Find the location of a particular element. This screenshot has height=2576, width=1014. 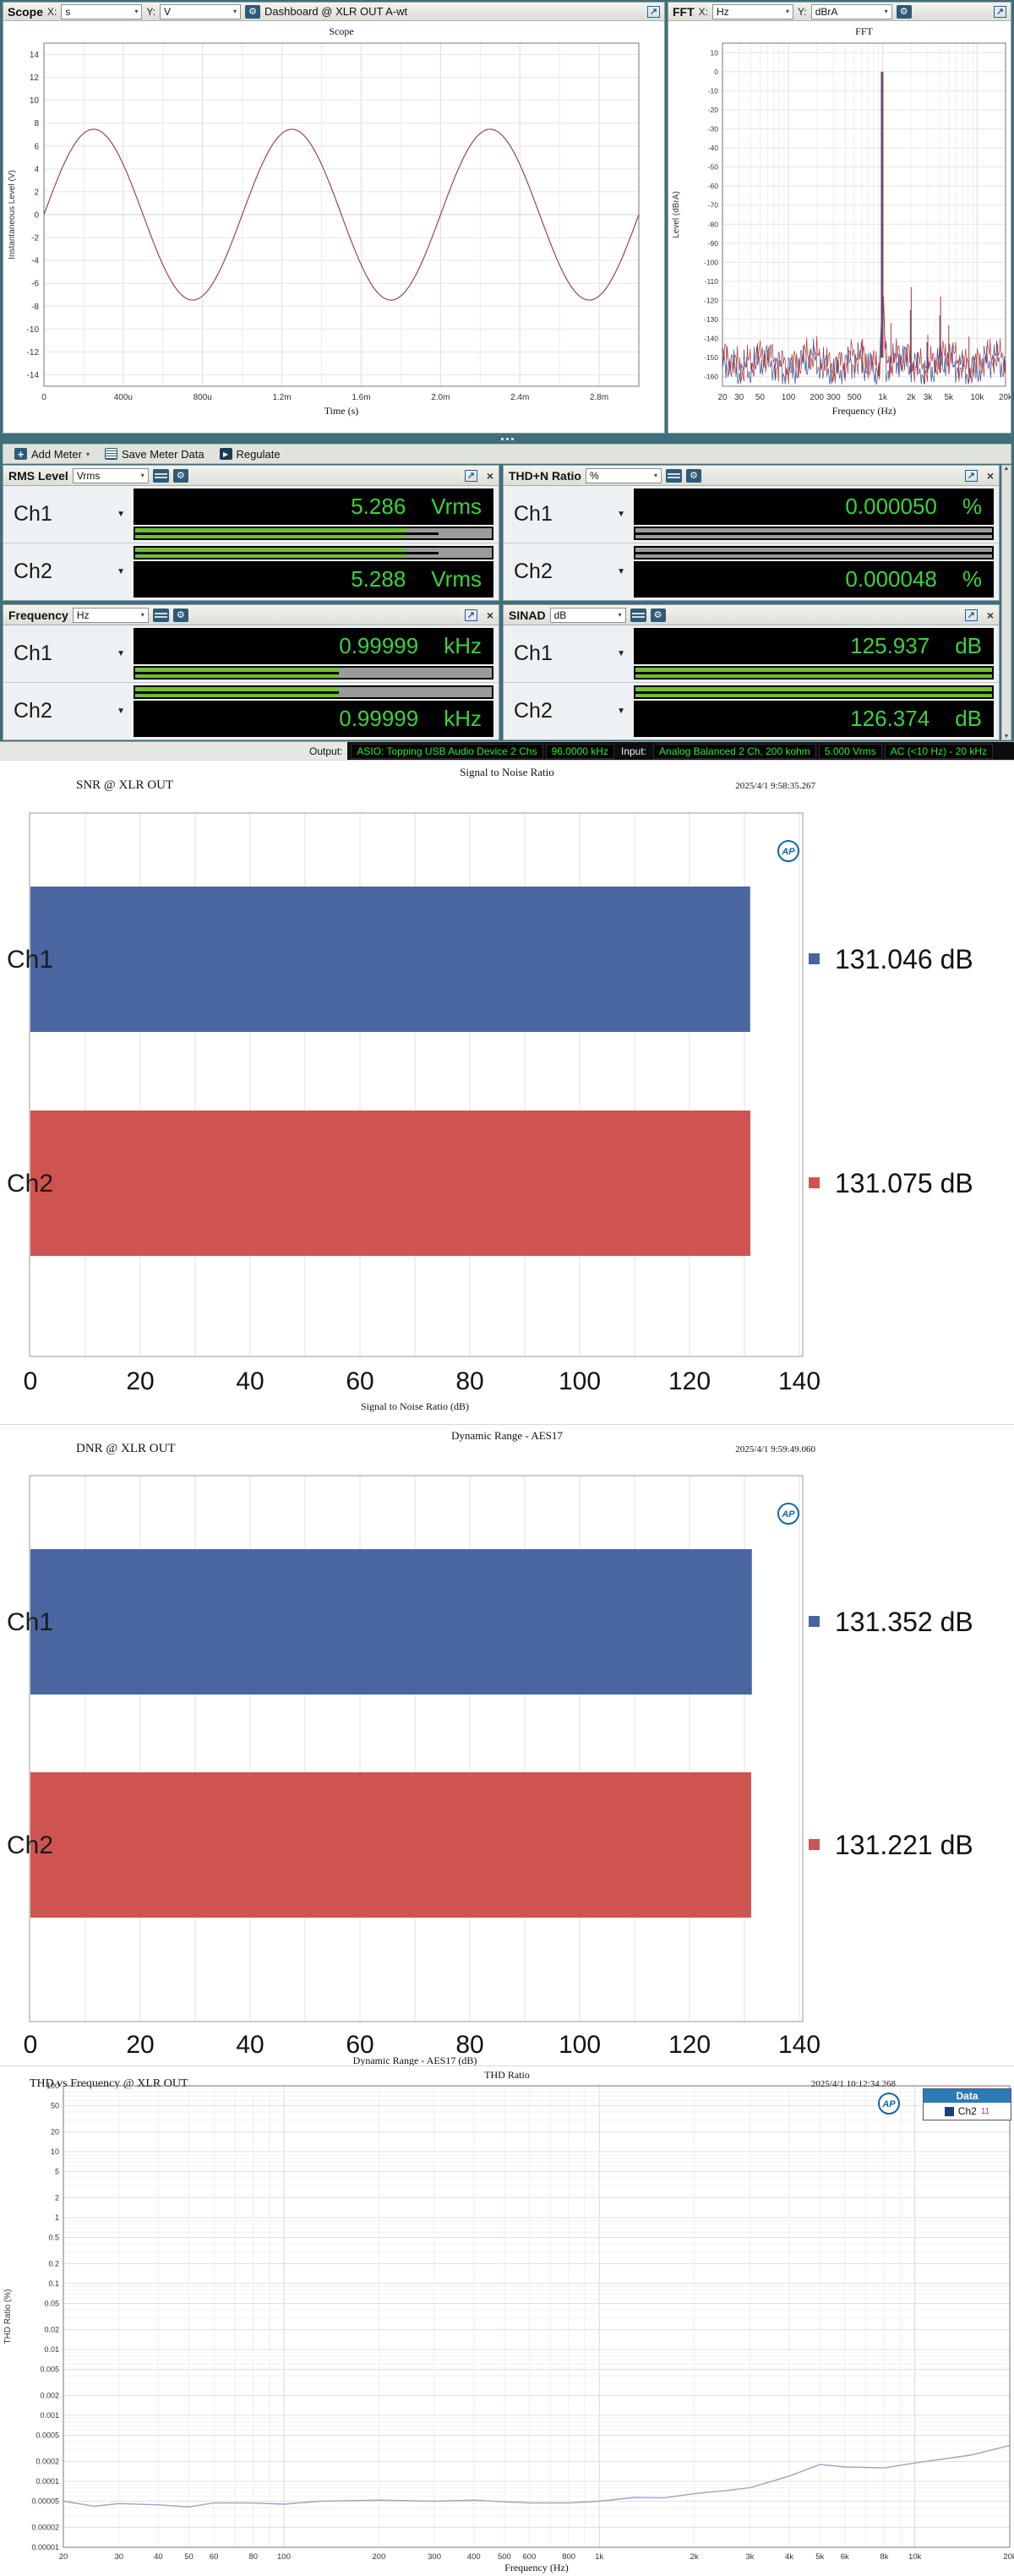

meter-title: Frequency is located at coordinates (38, 615).